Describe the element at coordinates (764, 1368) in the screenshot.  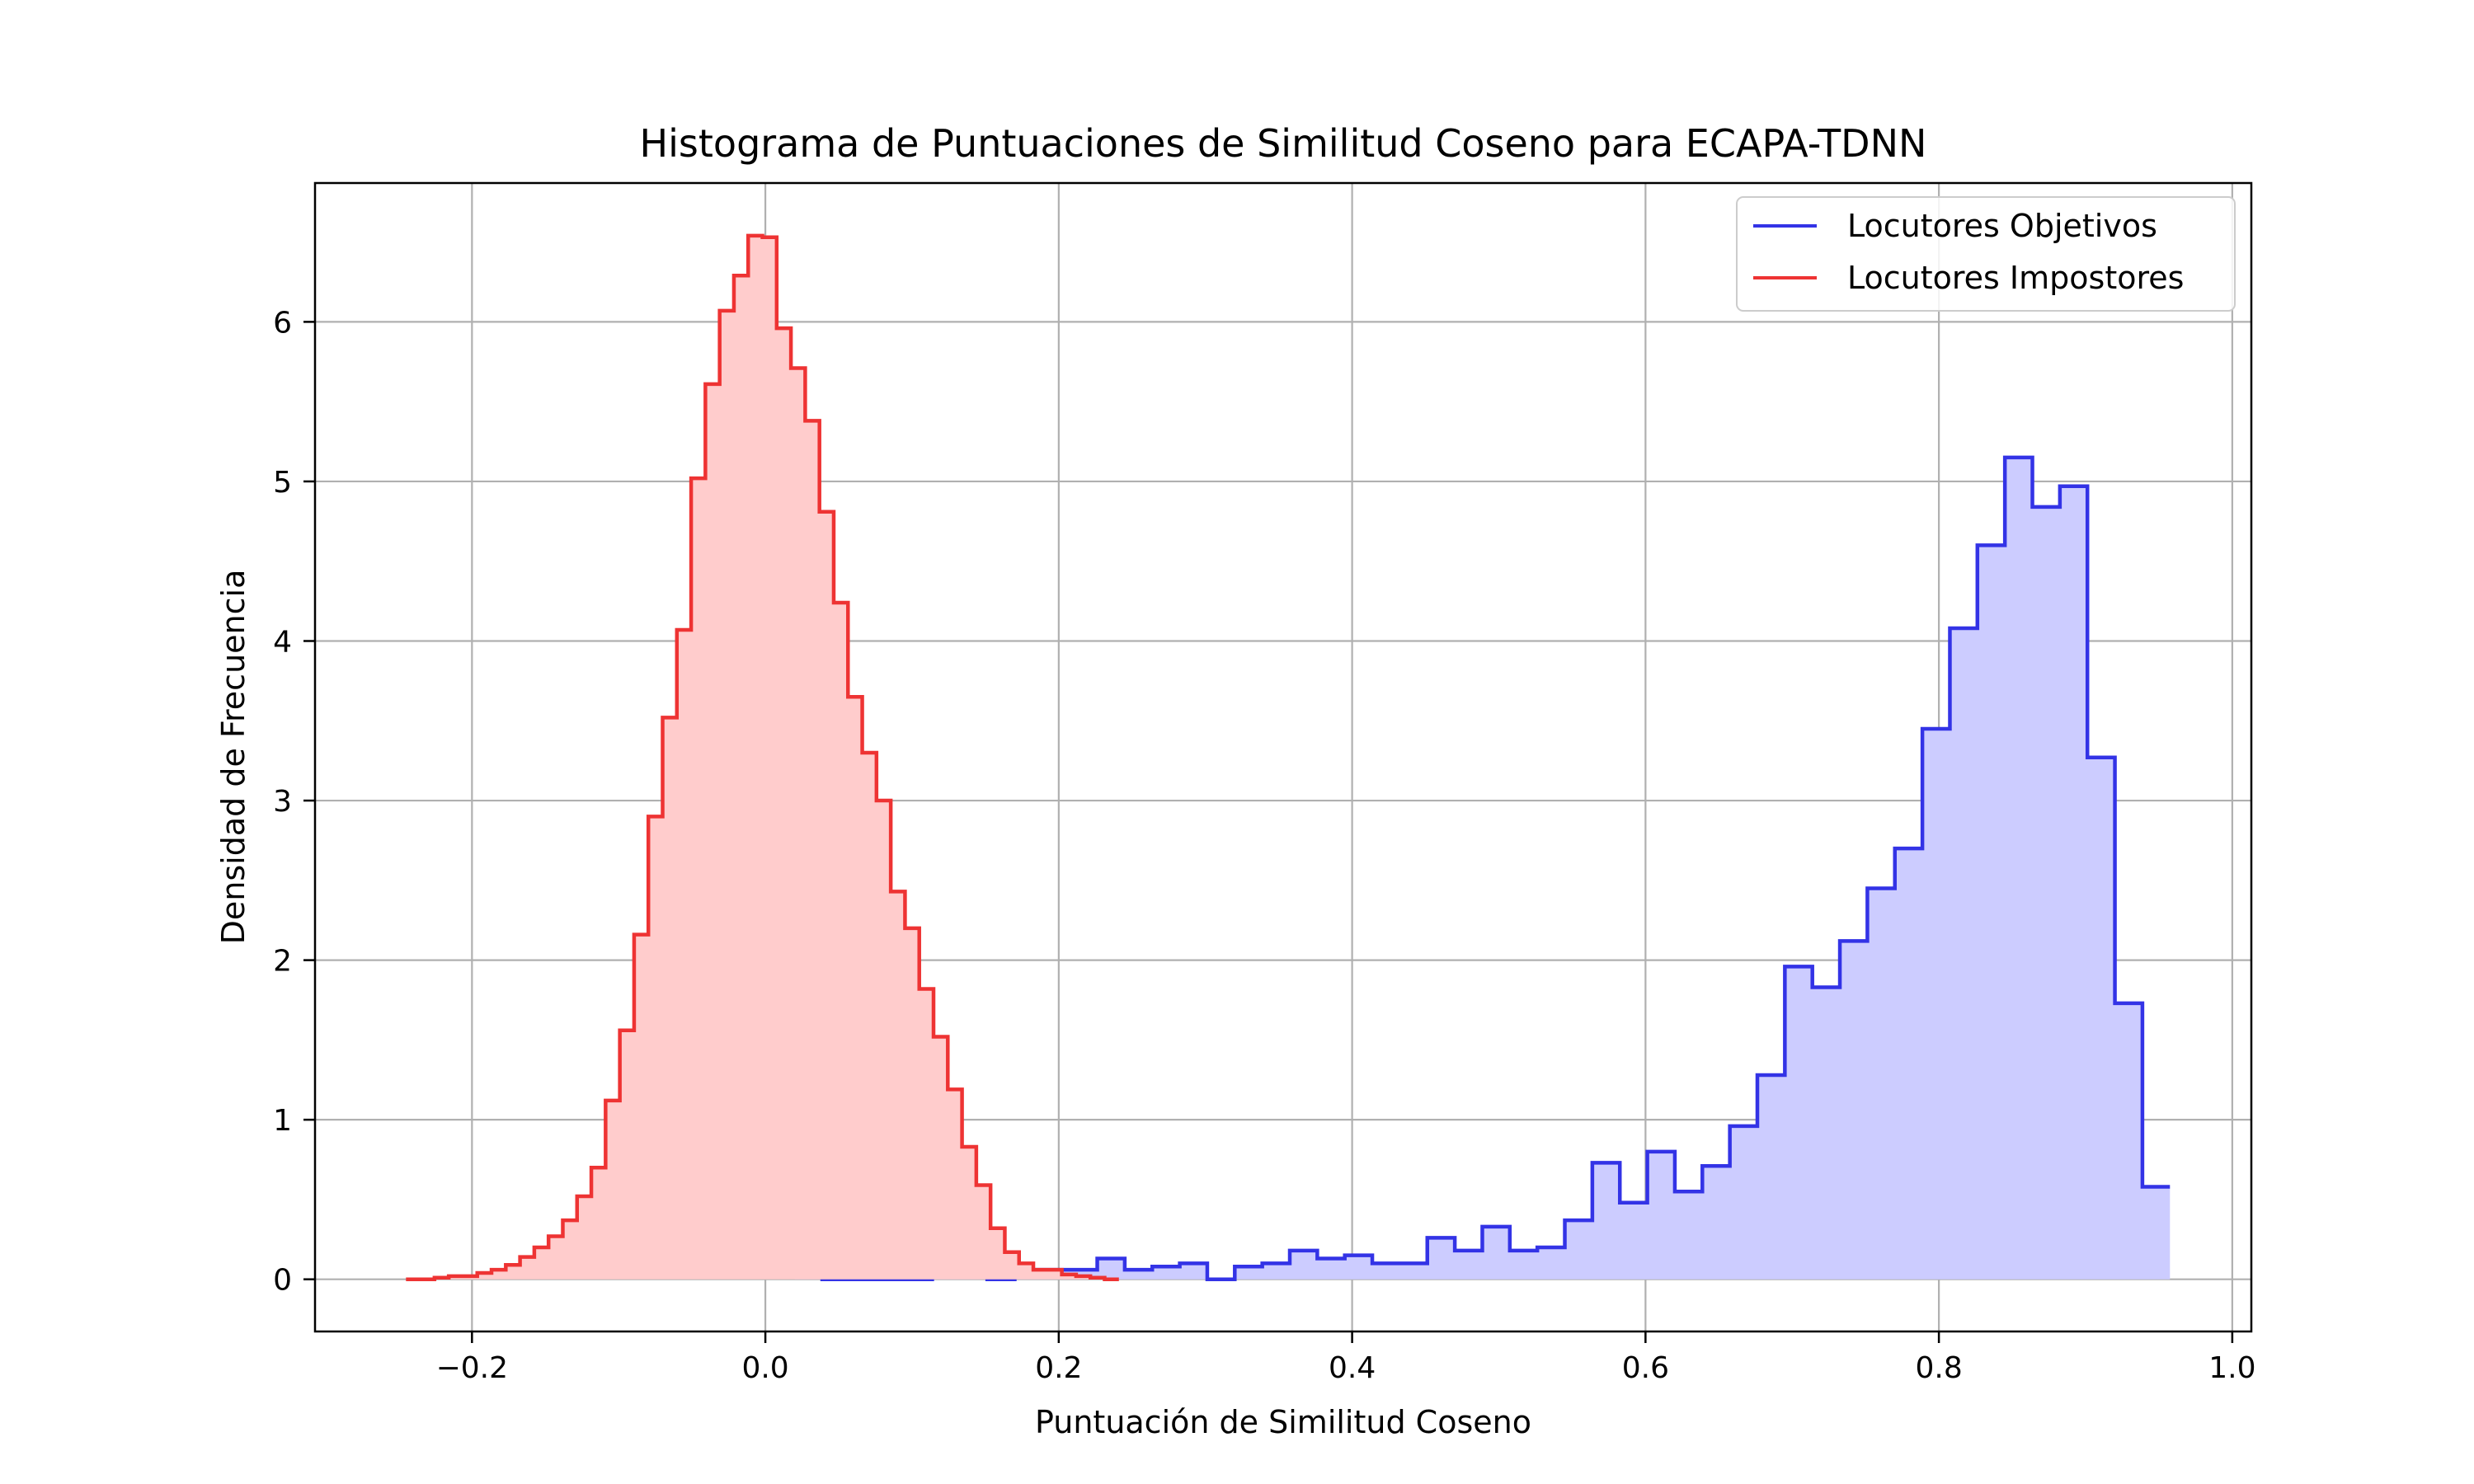
I see `x-tick-label: 0.0` at that location.